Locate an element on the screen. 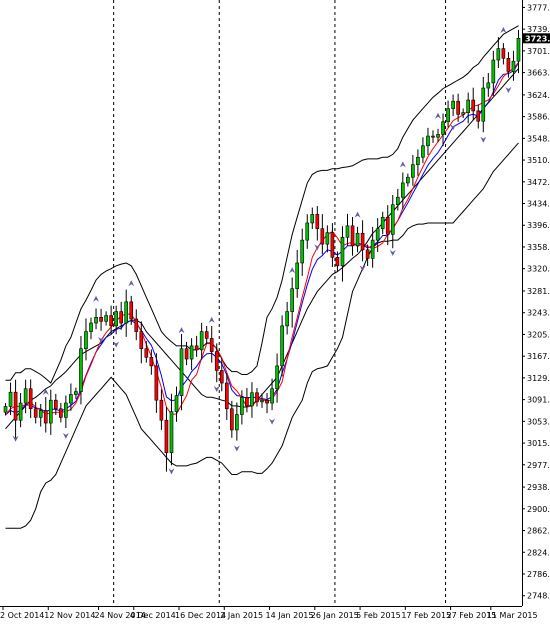 The width and height of the screenshot is (550, 626). time-tick-label: 14 Jan 2015 is located at coordinates (290, 615).